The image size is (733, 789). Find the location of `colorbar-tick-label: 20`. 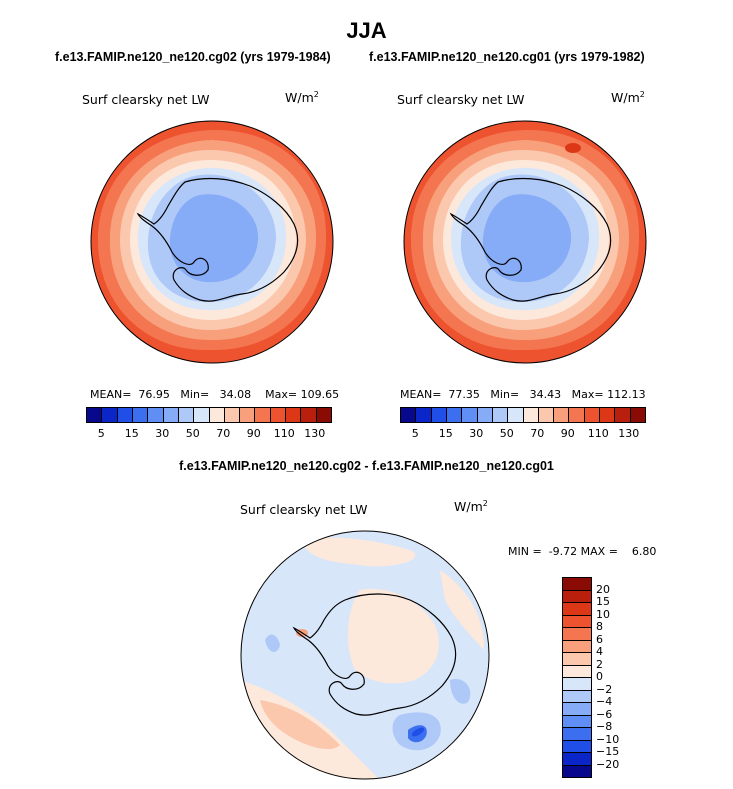

colorbar-tick-label: 20 is located at coordinates (603, 589).